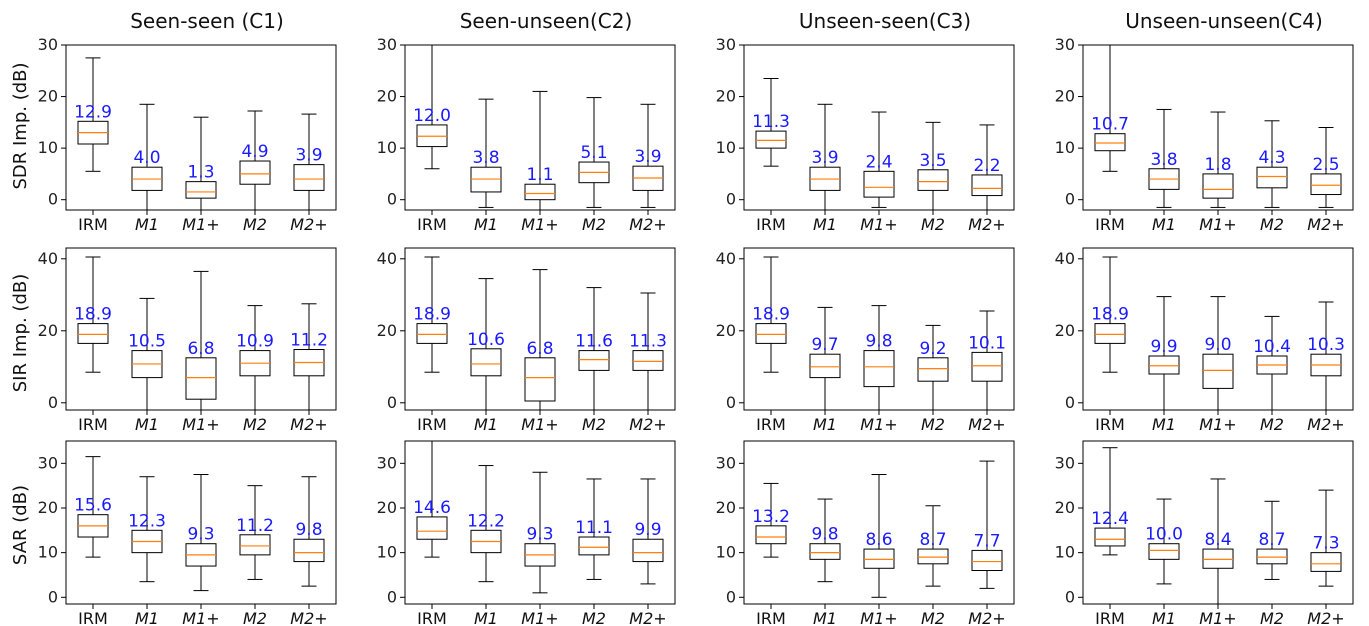 The height and width of the screenshot is (626, 1369). I want to click on box-value-label: 11.1, so click(594, 528).